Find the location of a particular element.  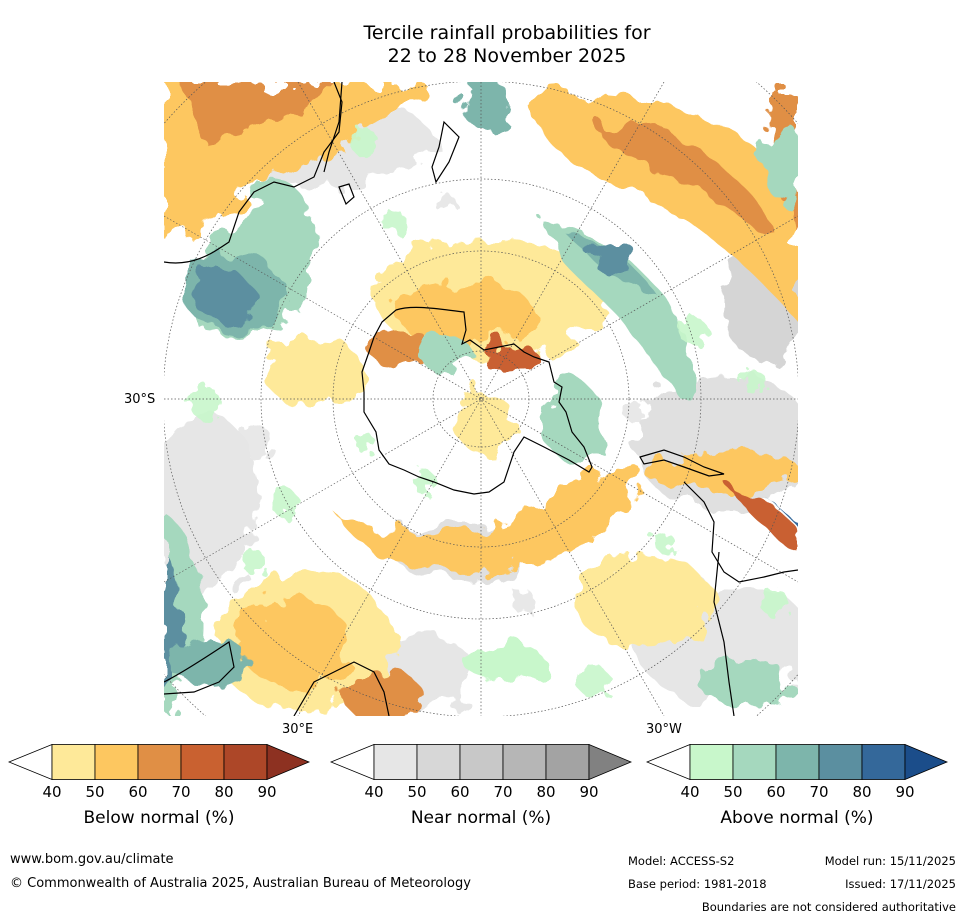

colorbar-near-normal is located at coordinates (481, 762).